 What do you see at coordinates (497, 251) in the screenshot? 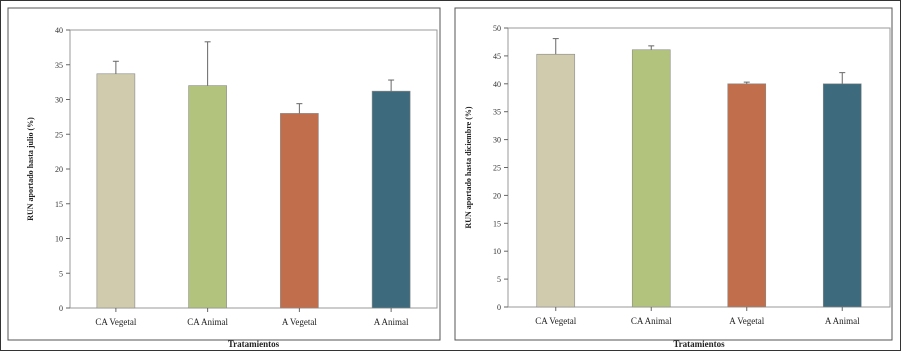
I see `chart2-y-tick-label: 10` at bounding box center [497, 251].